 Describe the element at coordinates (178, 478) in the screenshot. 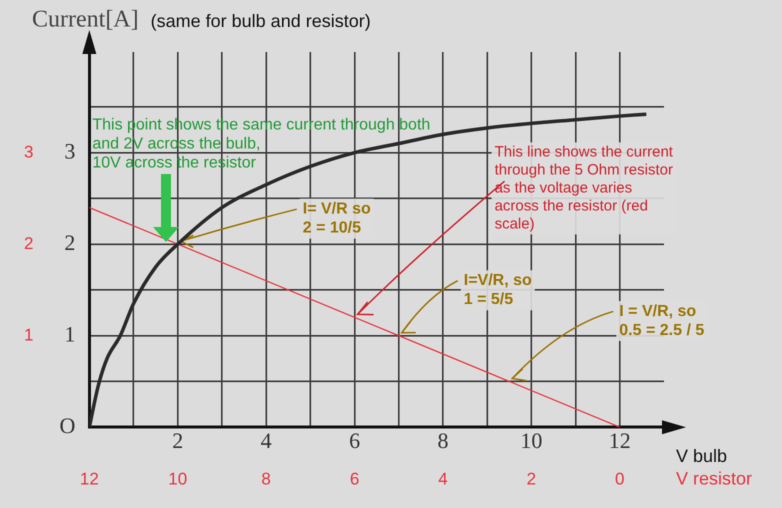

I see `x2-tick-label: 10` at that location.